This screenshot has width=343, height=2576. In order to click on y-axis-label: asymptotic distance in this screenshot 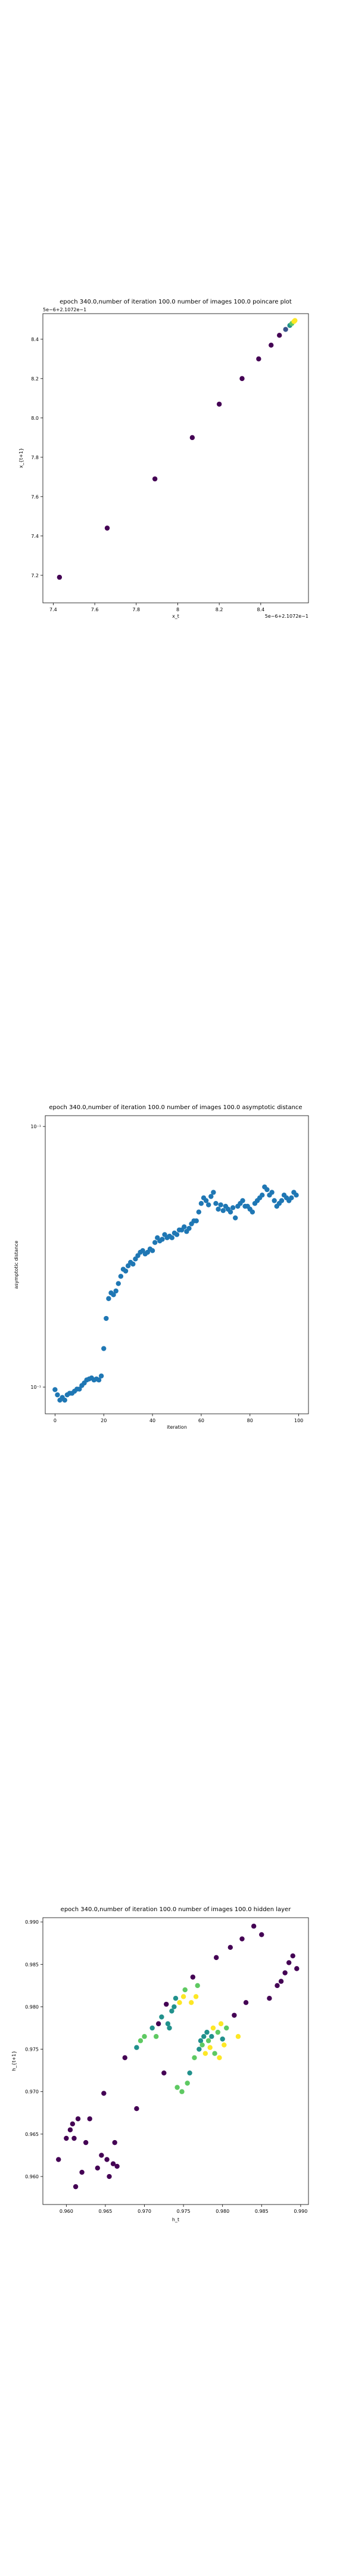, I will do `click(17, 1264)`.